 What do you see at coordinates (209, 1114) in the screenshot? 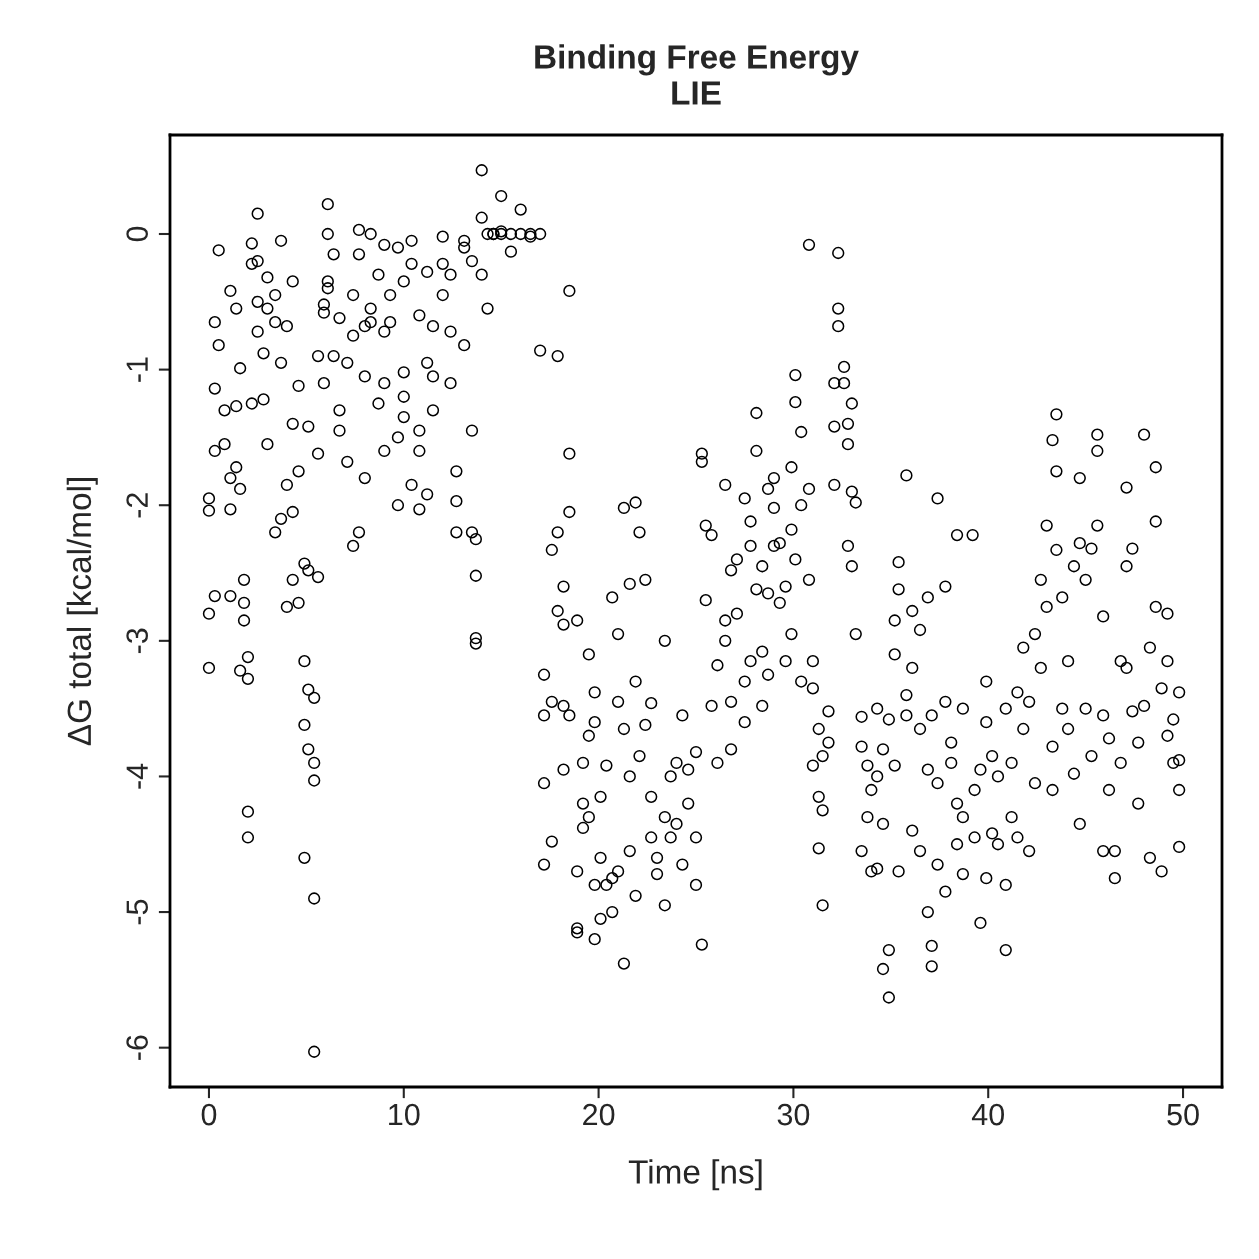
I see `x-tick-label: 0` at bounding box center [209, 1114].